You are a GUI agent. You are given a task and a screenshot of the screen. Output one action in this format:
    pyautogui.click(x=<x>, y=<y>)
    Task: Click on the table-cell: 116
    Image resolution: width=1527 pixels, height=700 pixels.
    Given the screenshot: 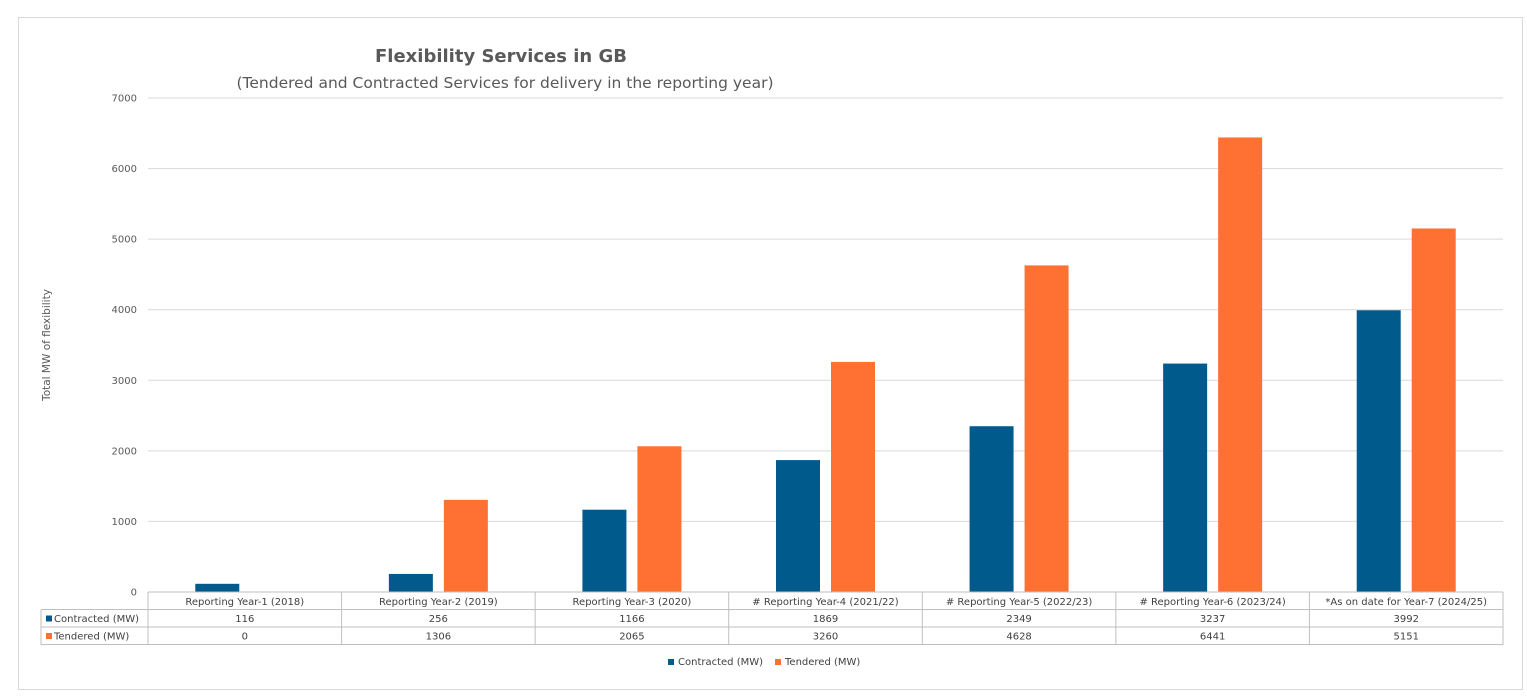 What is the action you would take?
    pyautogui.click(x=244, y=619)
    